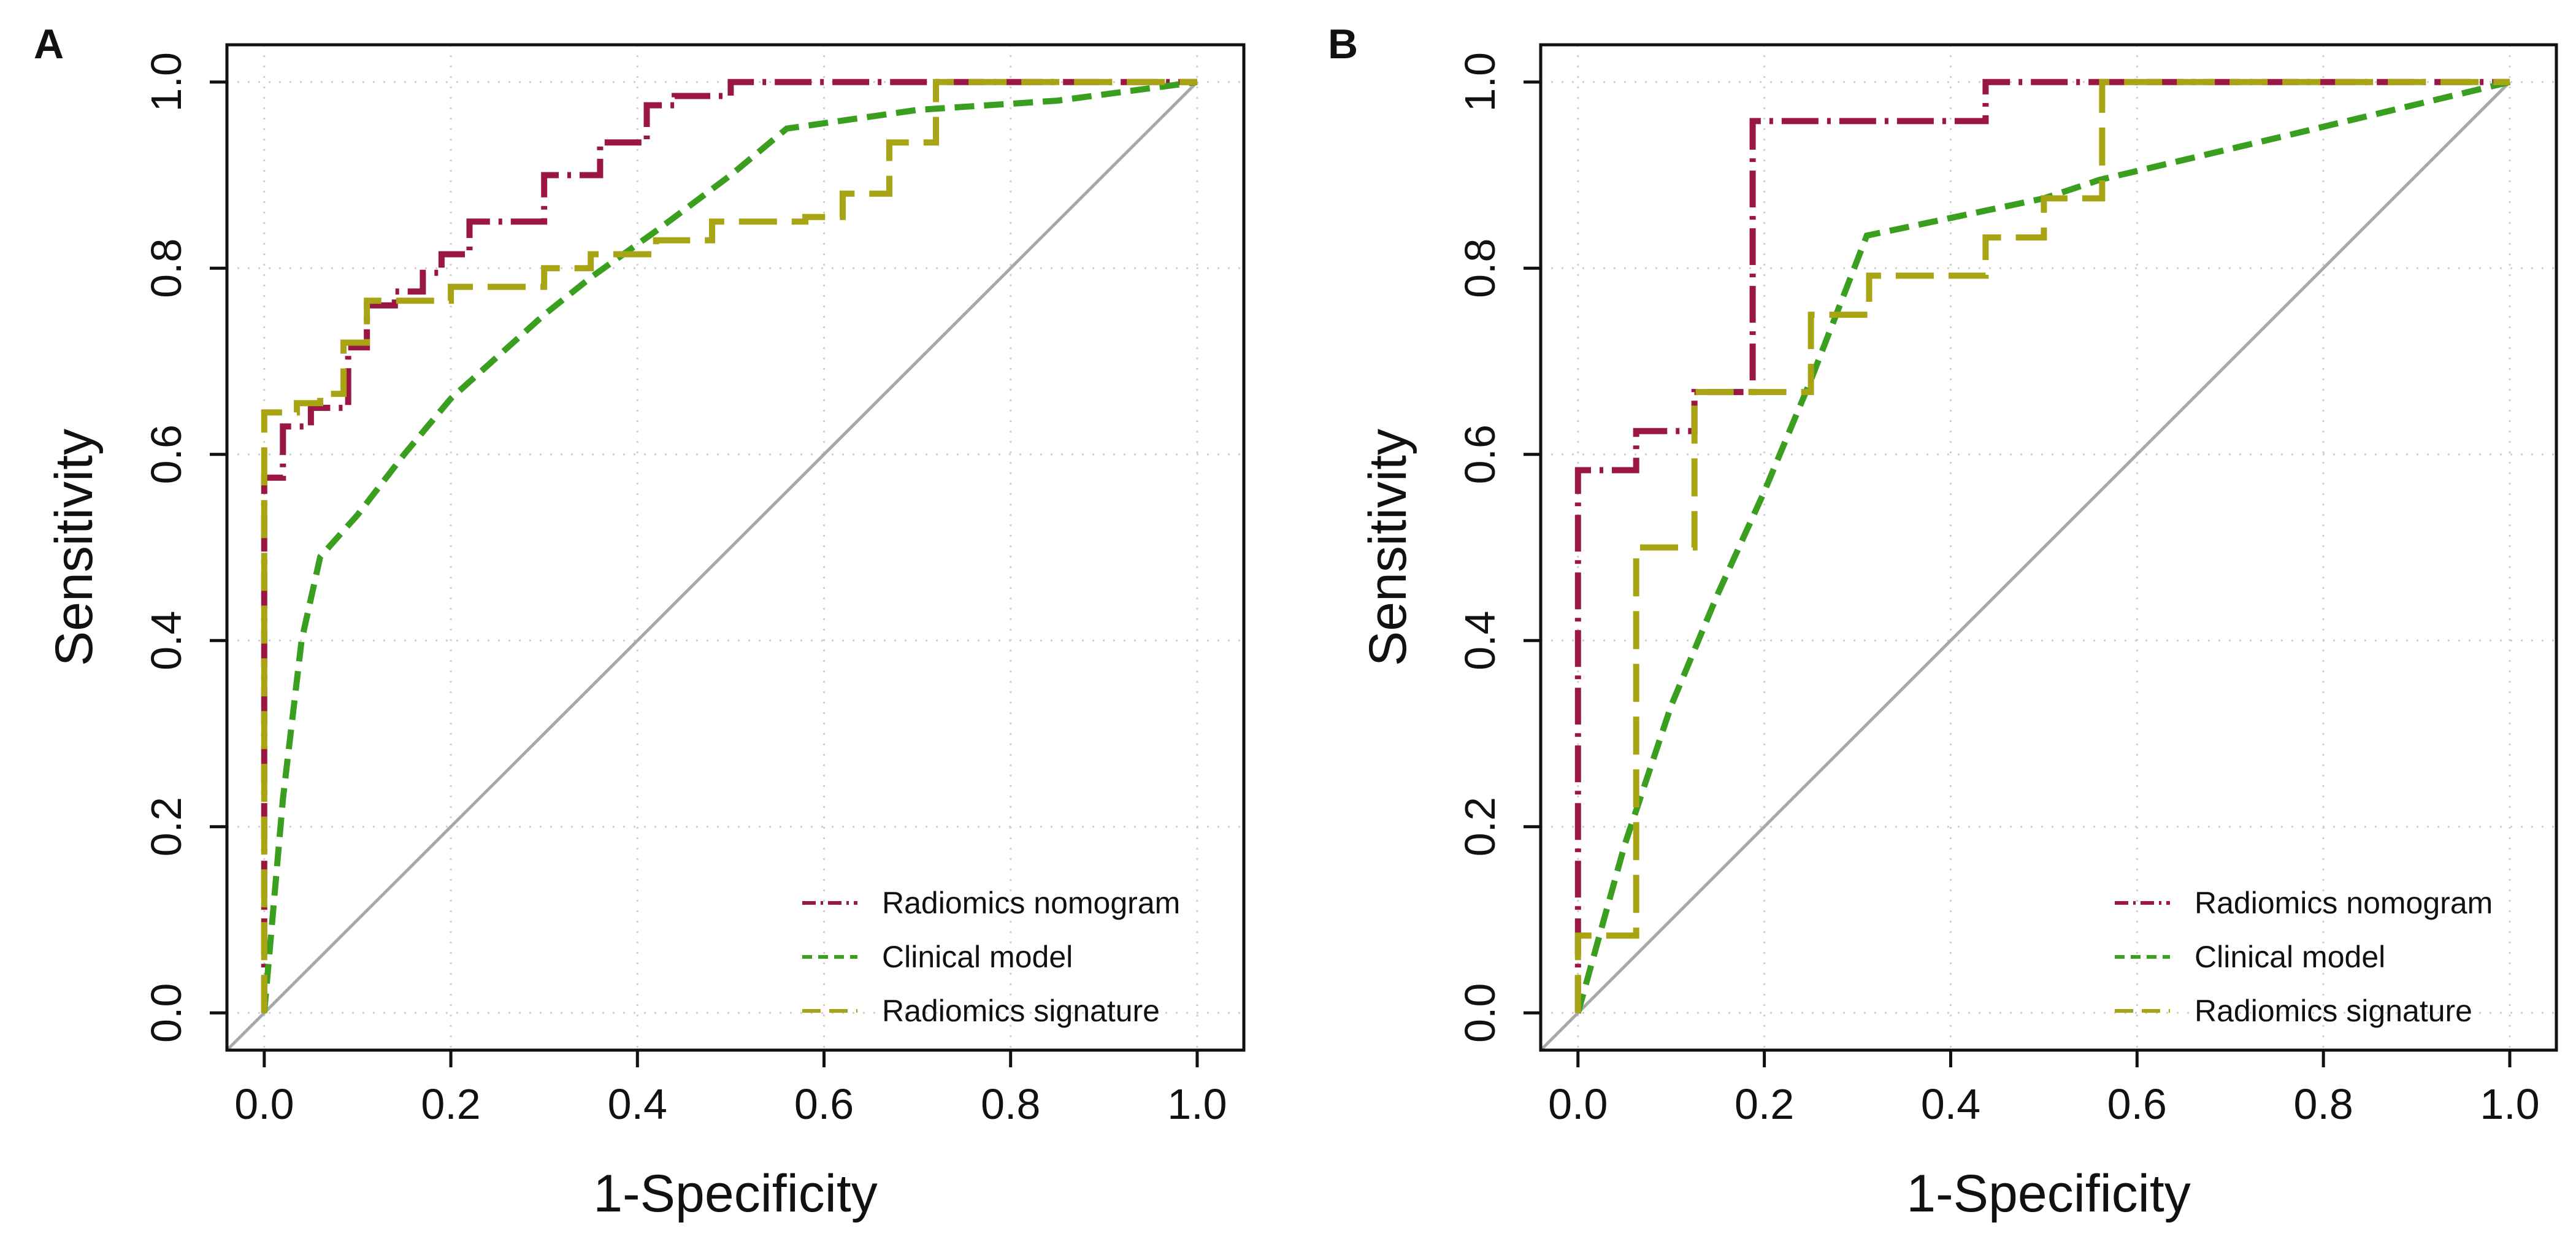  I want to click on panel-letter: A, so click(49, 44).